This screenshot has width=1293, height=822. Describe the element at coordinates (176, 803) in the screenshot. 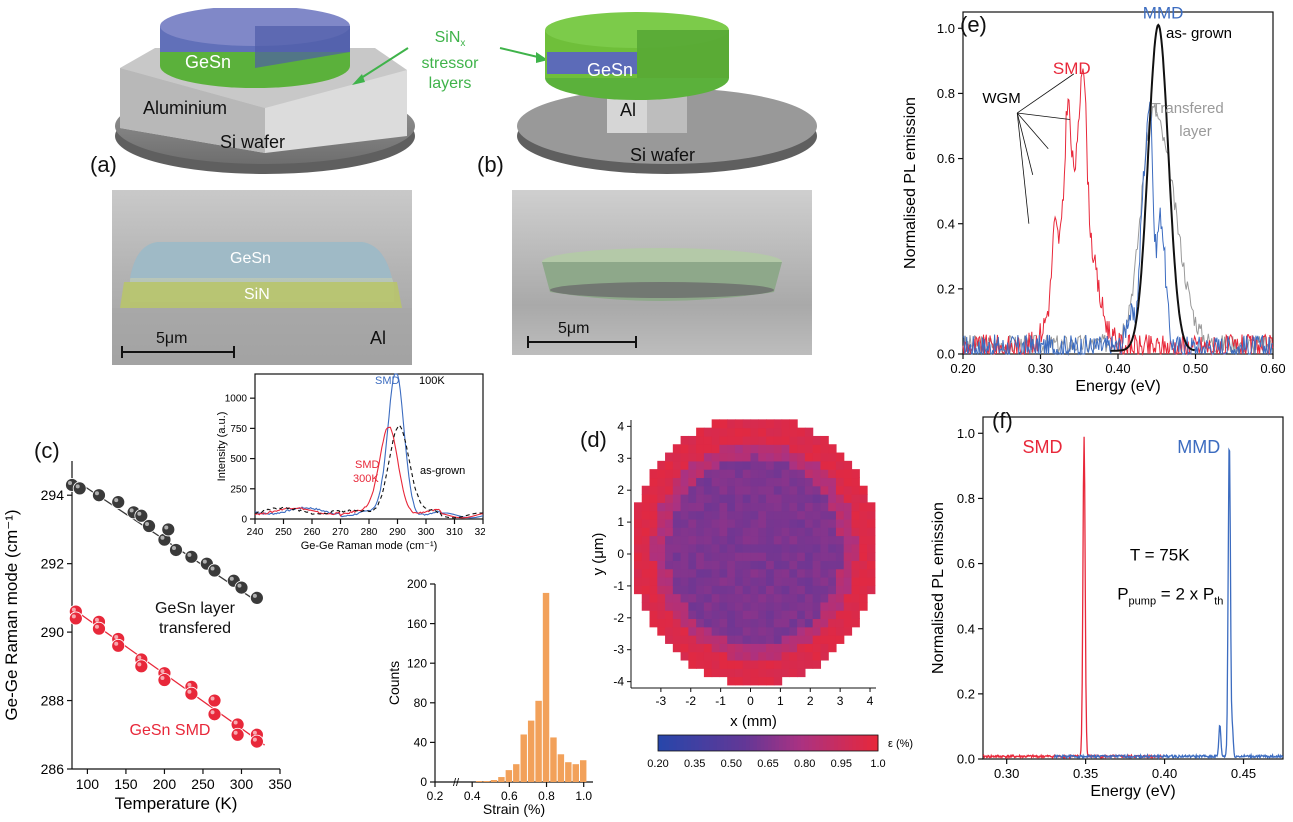

I see `x-axis-label: Temperature (K)` at that location.